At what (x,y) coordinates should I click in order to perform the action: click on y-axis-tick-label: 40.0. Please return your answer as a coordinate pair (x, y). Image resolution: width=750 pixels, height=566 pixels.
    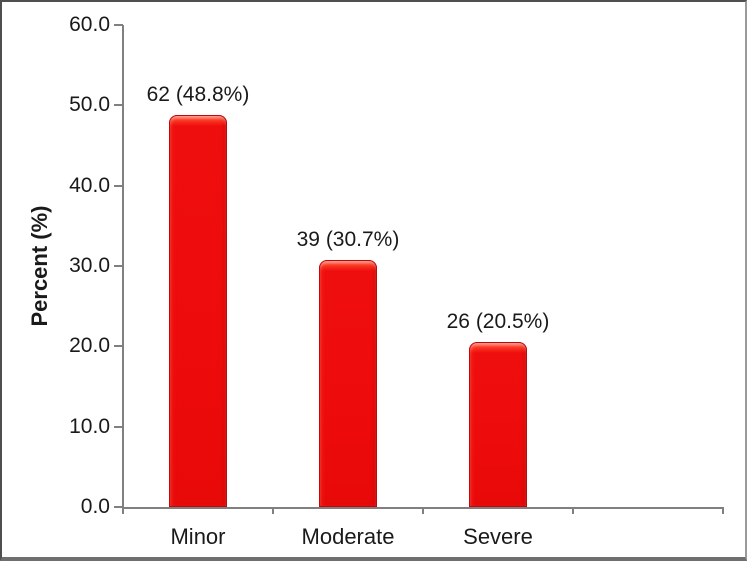
    Looking at the image, I should click on (89, 185).